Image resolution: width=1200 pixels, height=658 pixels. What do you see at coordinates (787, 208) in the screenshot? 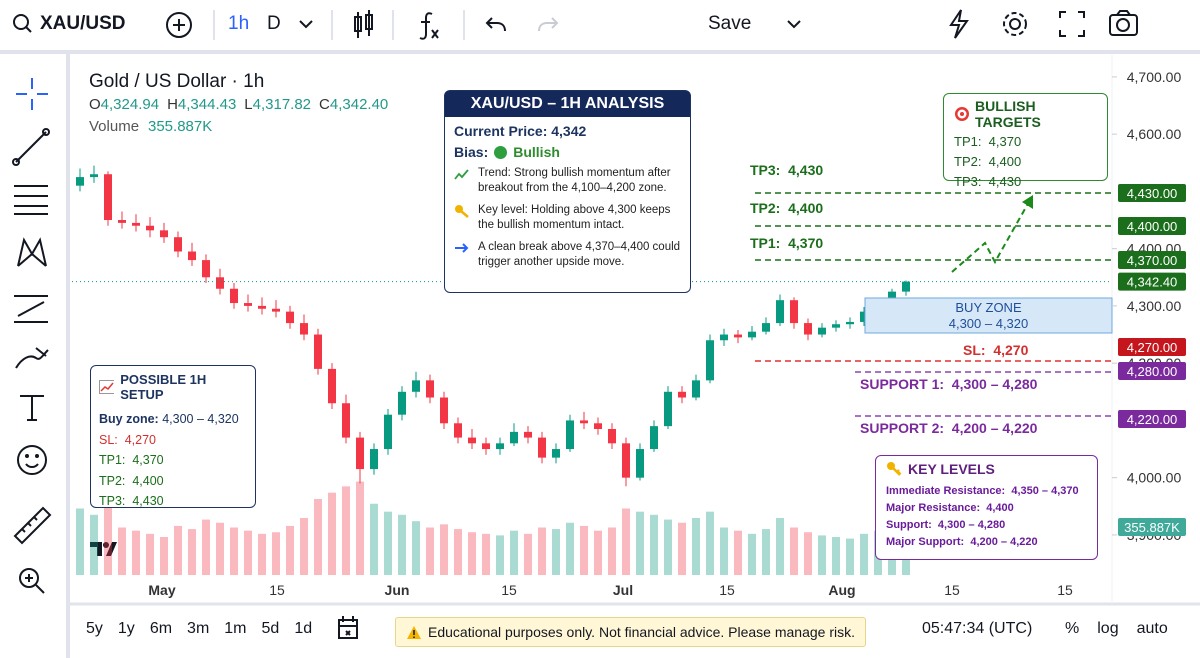
I see `tp2-label: TP2: 4,400` at bounding box center [787, 208].